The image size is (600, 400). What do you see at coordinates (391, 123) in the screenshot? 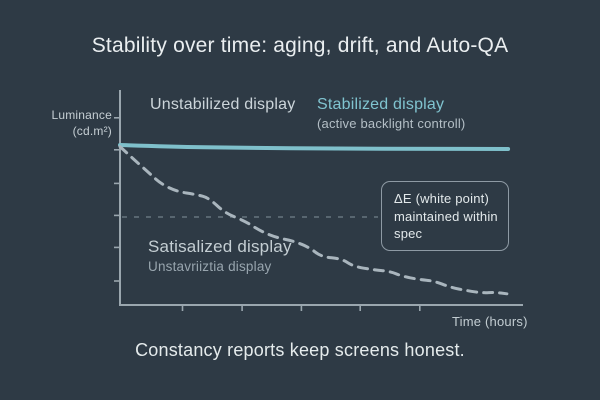
I see `stabilized-series-sublabel: (active backlight controll)` at bounding box center [391, 123].